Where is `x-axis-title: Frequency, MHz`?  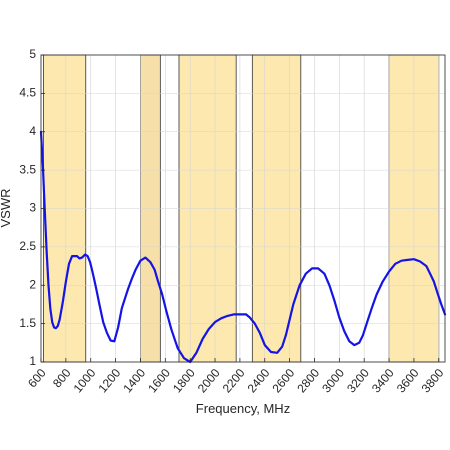
x-axis-title: Frequency, MHz is located at coordinates (243, 408).